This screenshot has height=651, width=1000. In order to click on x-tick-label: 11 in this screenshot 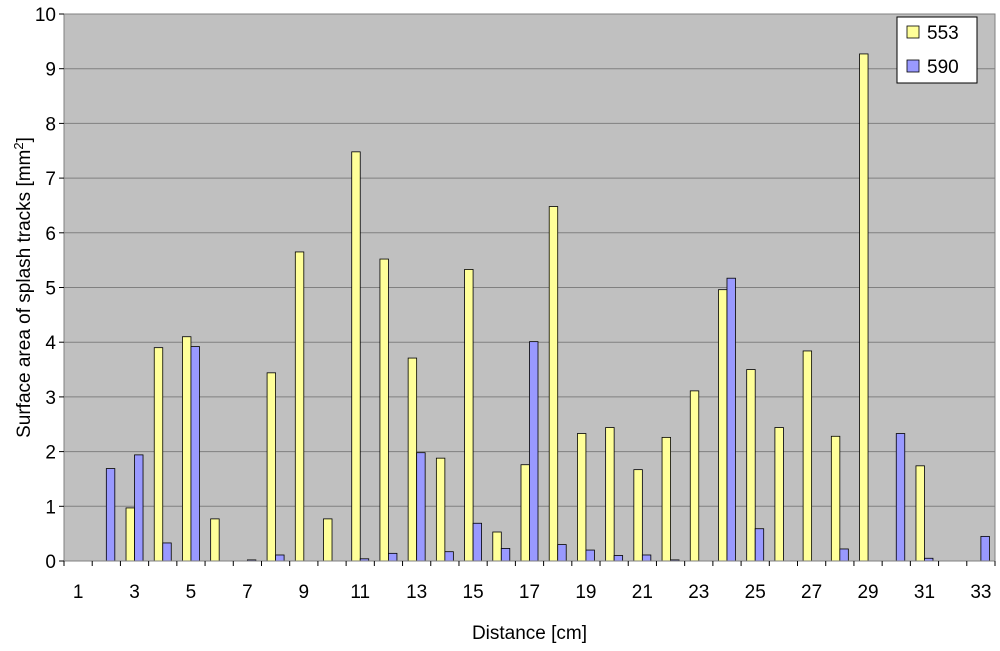, I will do `click(360, 592)`.